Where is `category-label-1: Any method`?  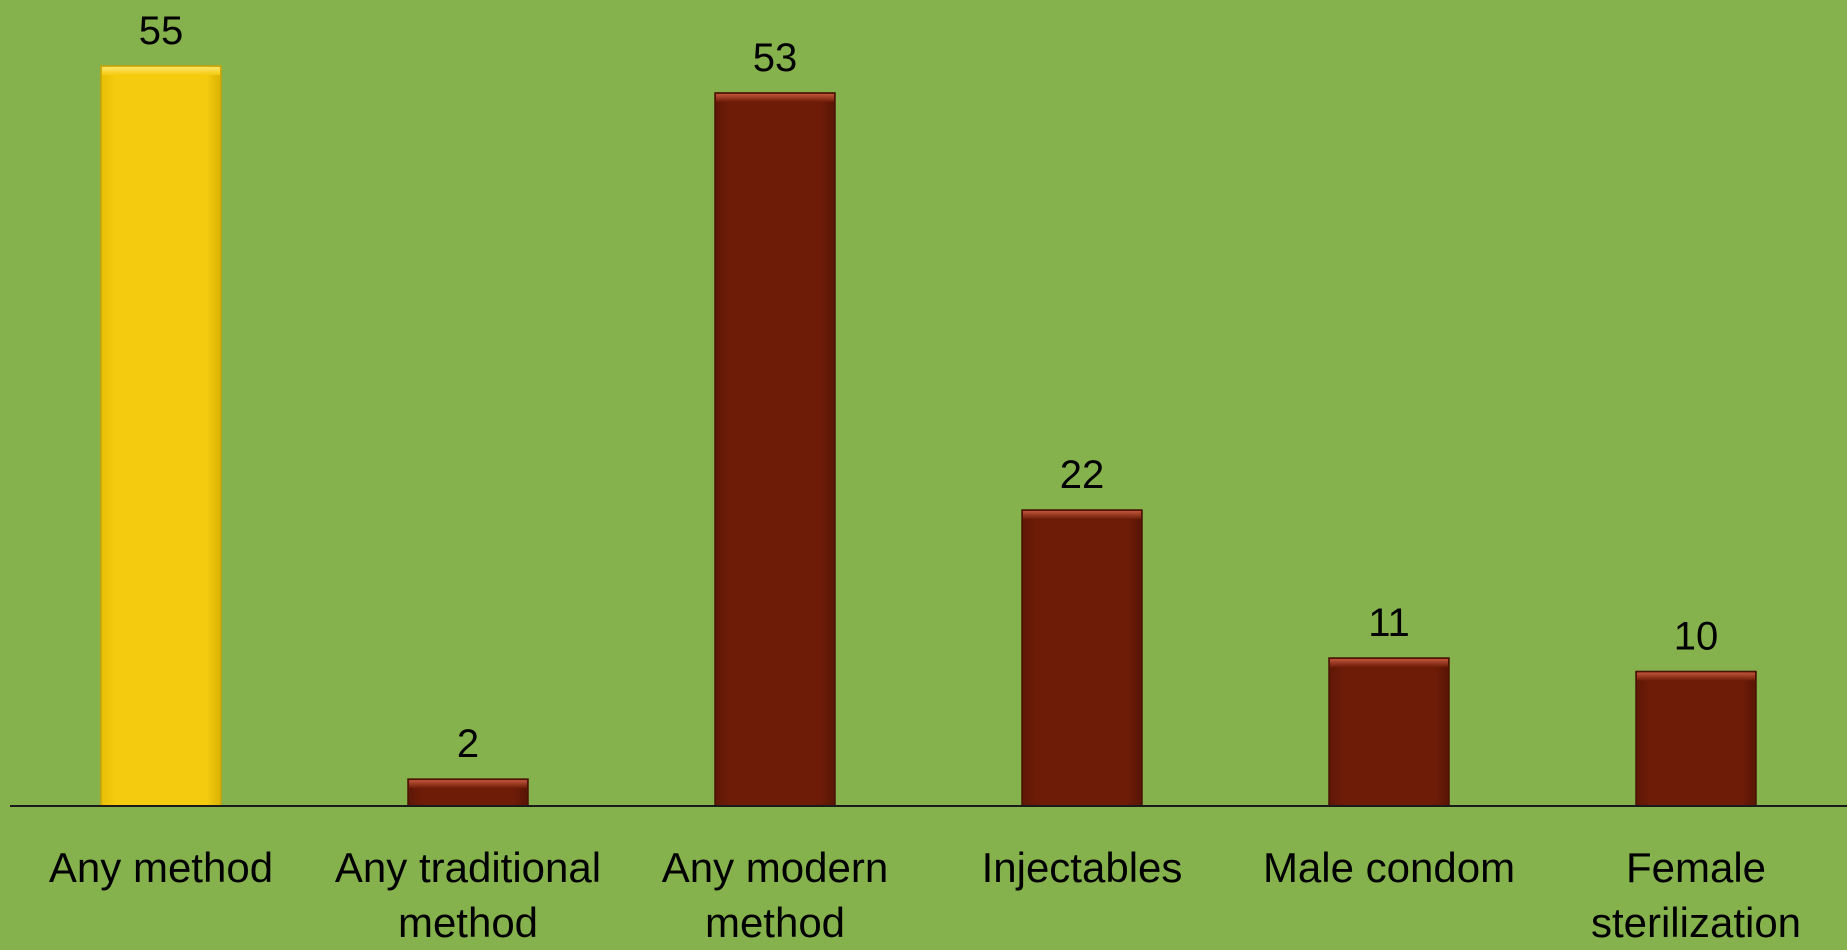
category-label-1: Any method is located at coordinates (161, 867).